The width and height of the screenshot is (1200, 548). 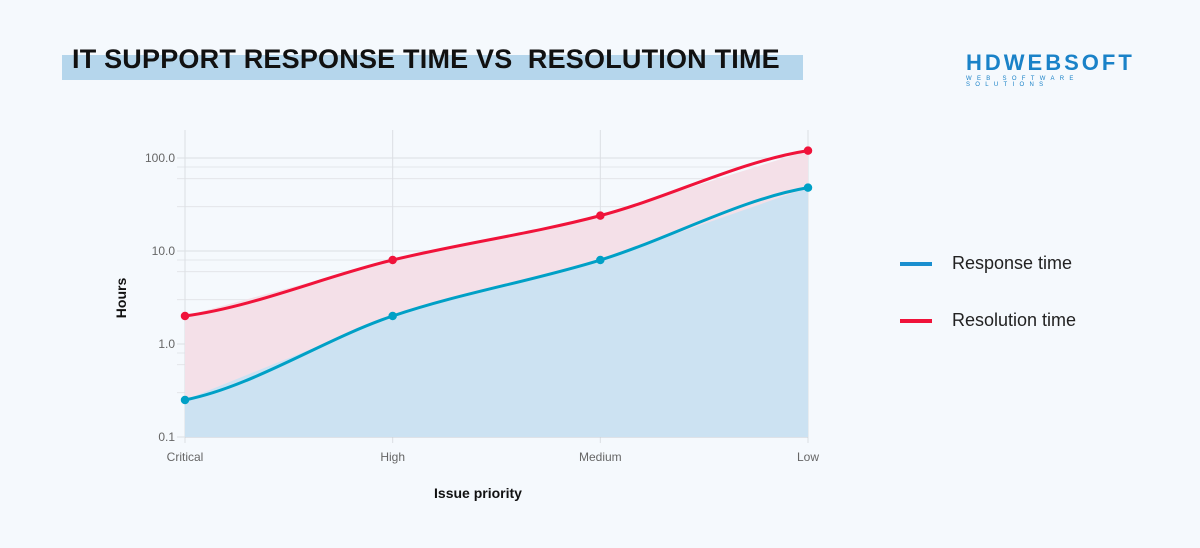 What do you see at coordinates (1014, 320) in the screenshot?
I see `legend-label: Resolution time` at bounding box center [1014, 320].